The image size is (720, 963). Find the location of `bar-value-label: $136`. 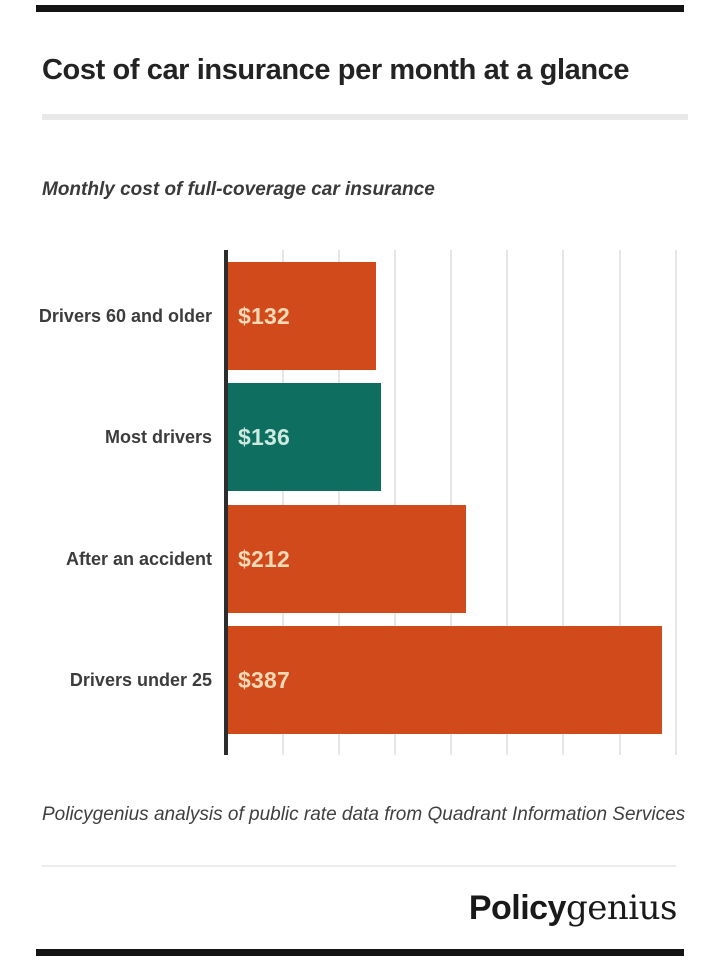

bar-value-label: $136 is located at coordinates (264, 436).